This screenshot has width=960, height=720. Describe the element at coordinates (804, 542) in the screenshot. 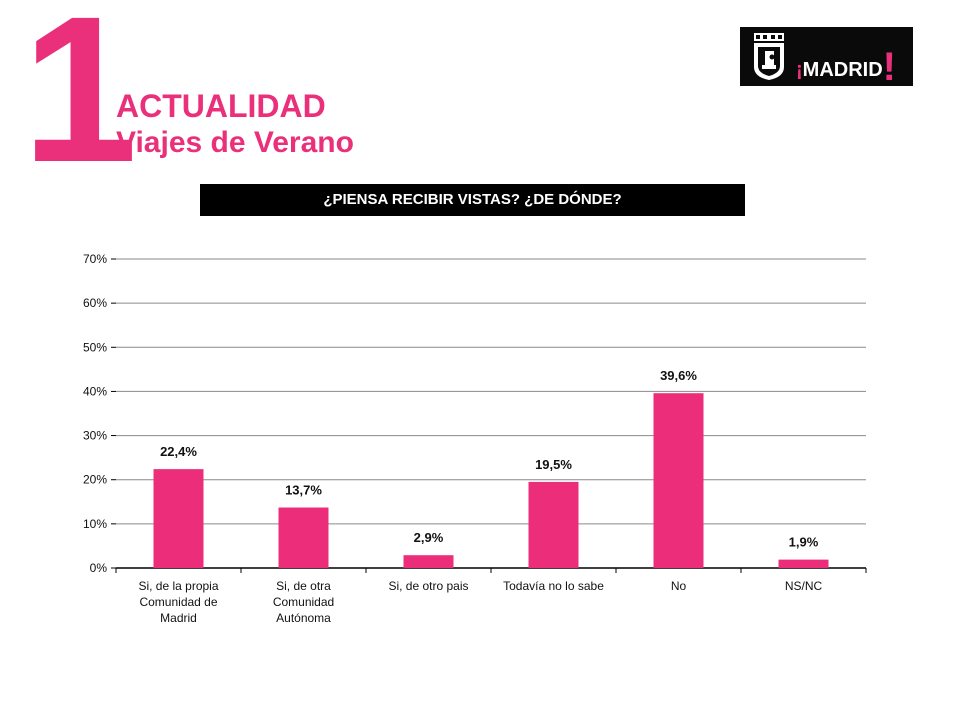

I see `data-label: 1,9%` at that location.